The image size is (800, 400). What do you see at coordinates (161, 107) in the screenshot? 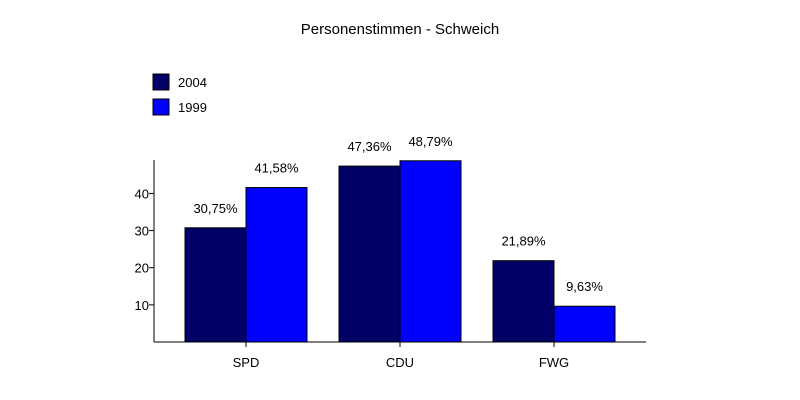
I see `legend-swatch-1999` at bounding box center [161, 107].